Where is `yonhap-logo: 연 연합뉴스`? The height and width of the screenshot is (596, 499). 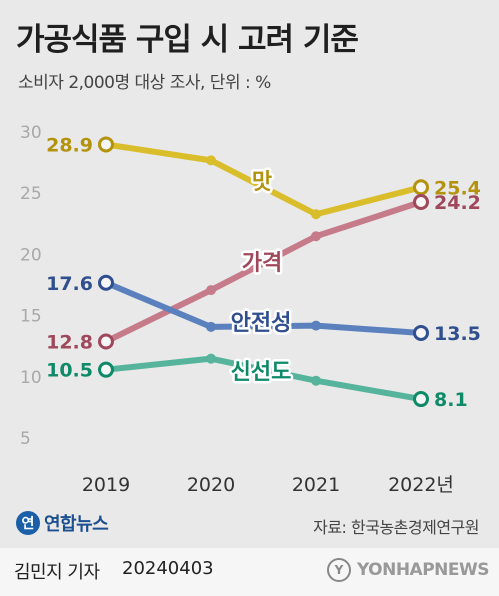 yonhap-logo: 연 연합뉴스 is located at coordinates (62, 523).